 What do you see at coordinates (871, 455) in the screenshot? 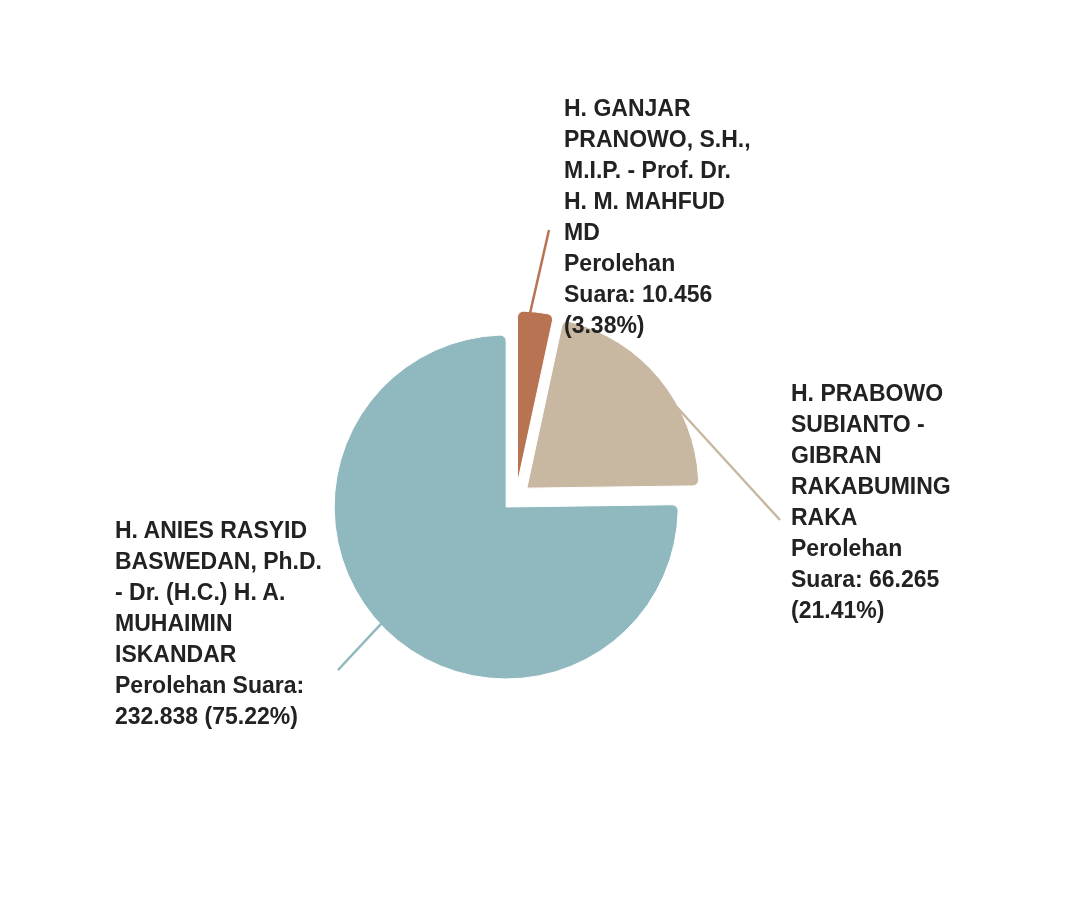
I see `slice-label: H. PRABOWO SUBIANTO - GIBRAN RAKABUMING RAKA` at bounding box center [871, 455].